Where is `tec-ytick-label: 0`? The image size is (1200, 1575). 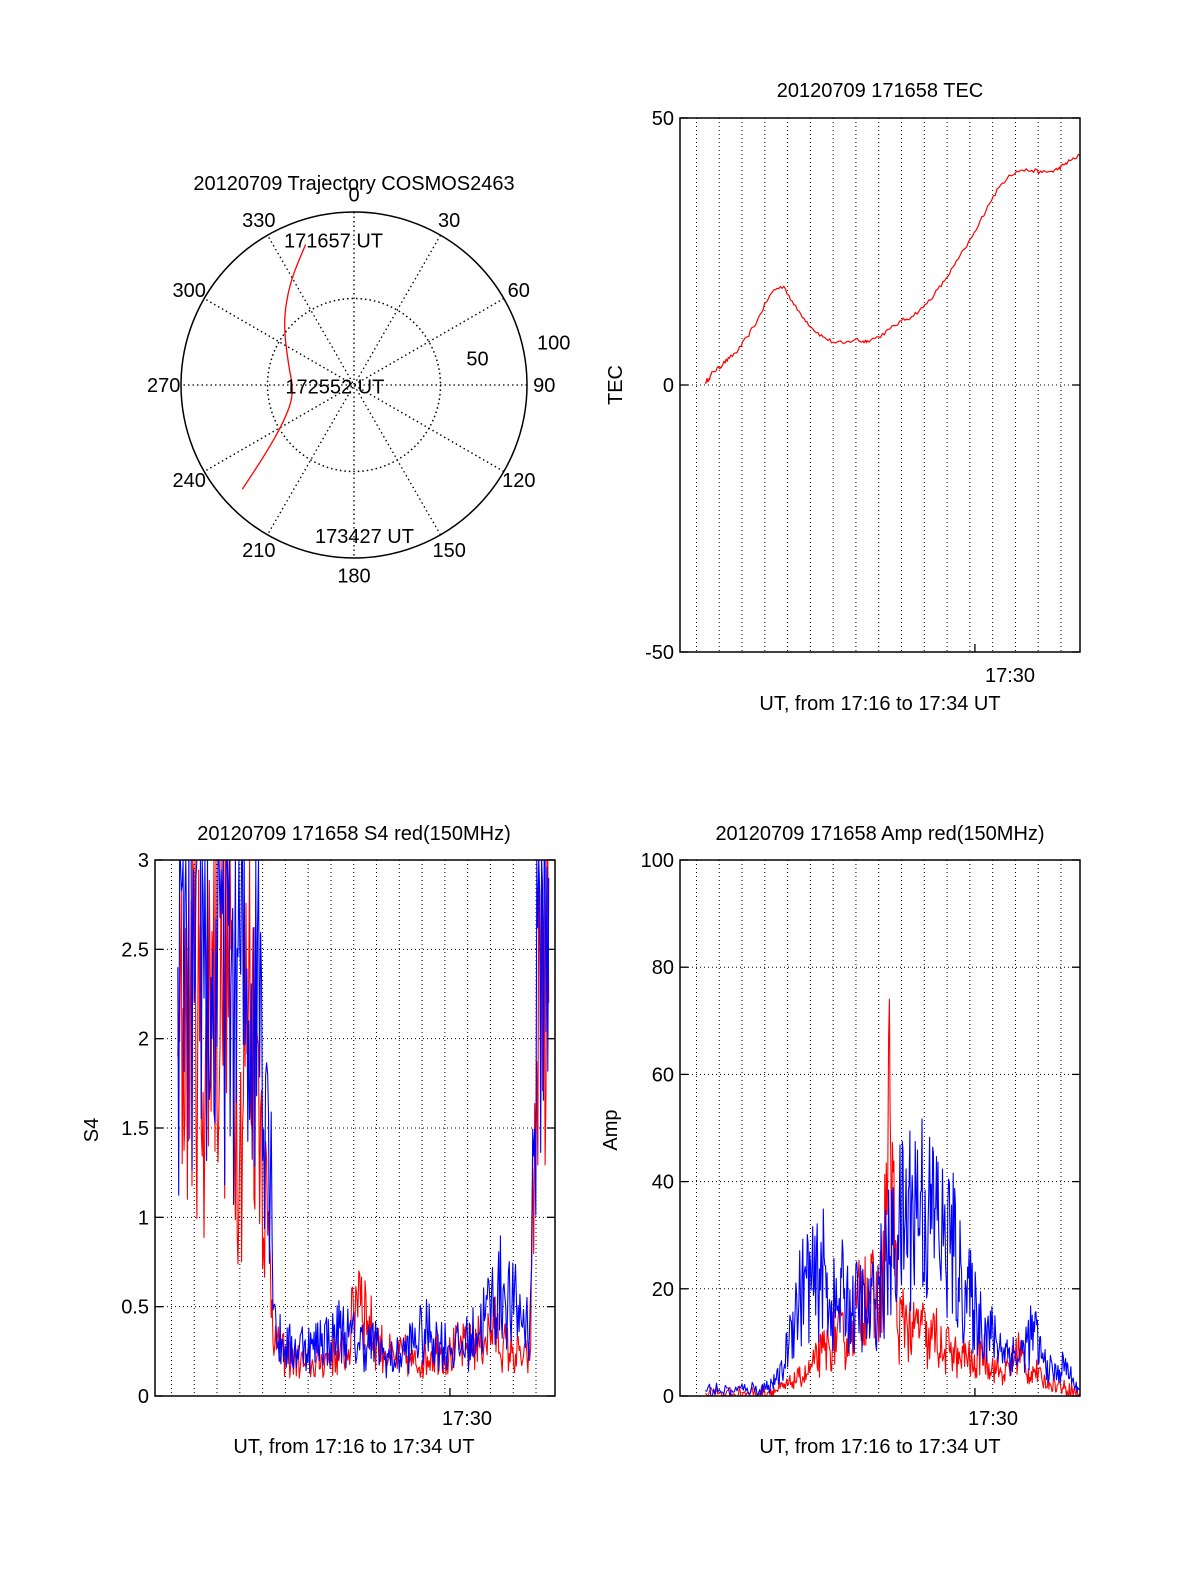 tec-ytick-label: 0 is located at coordinates (668, 386).